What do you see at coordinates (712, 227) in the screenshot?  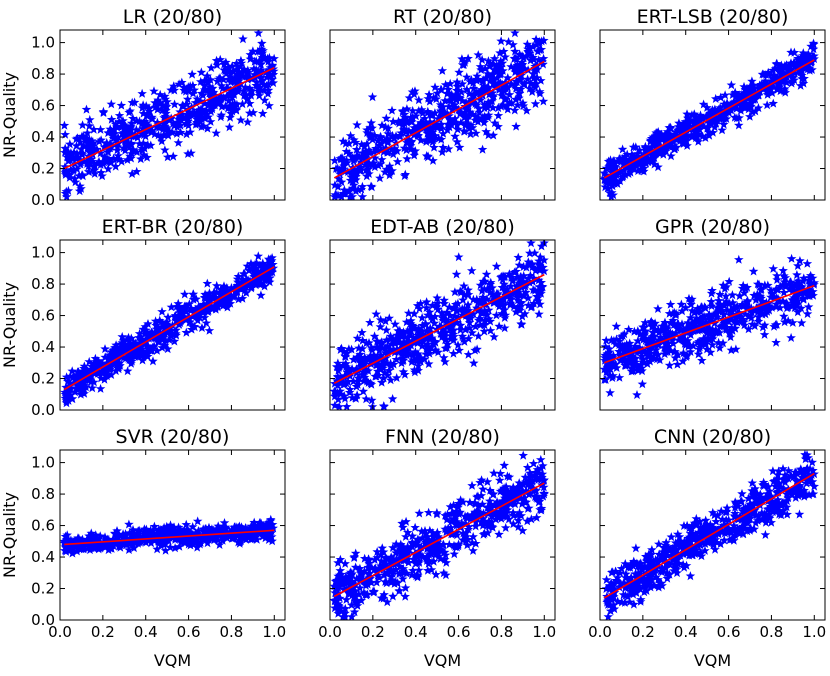 I see `subplot-title: GPR (20/80)` at bounding box center [712, 227].